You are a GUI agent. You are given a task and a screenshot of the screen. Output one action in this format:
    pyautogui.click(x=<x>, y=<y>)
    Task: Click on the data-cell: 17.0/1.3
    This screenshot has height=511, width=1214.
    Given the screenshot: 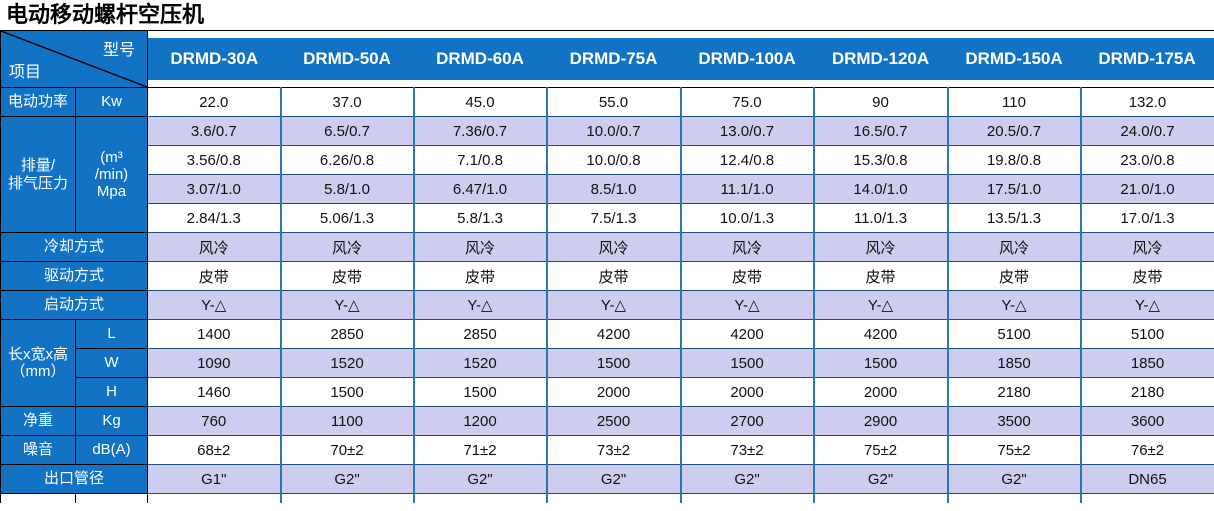 What is the action you would take?
    pyautogui.click(x=1146, y=218)
    